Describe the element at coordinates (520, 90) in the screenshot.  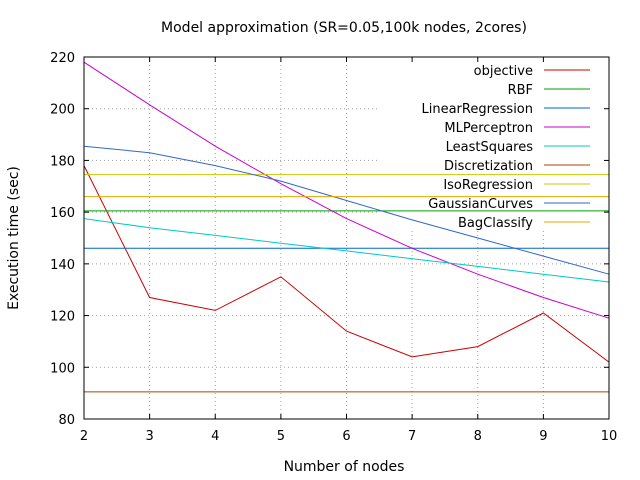
I see `legend-label-rbf: RBF` at that location.